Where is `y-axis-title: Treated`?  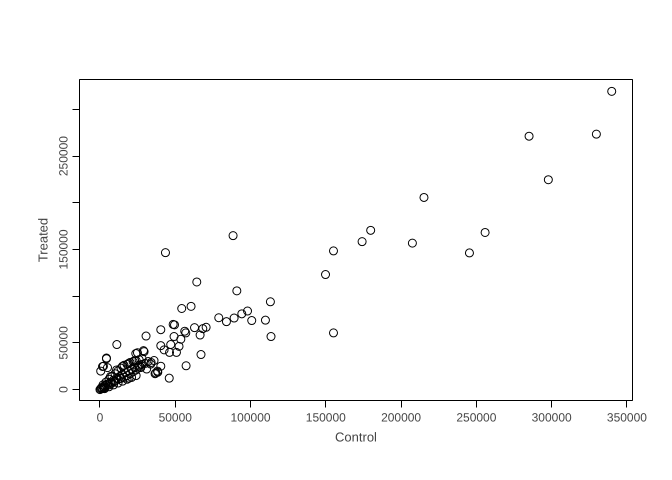
y-axis-title: Treated is located at coordinates (43, 240).